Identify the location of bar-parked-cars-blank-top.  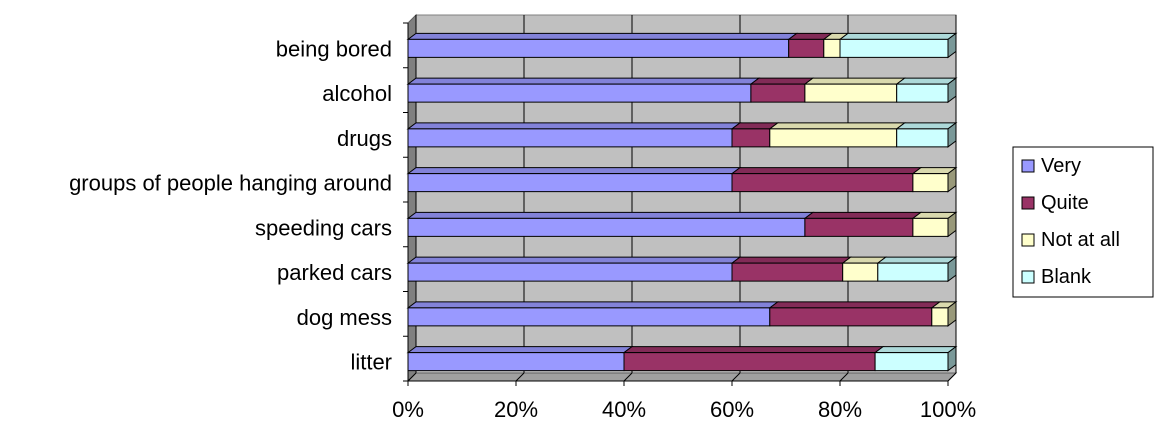
(917, 260).